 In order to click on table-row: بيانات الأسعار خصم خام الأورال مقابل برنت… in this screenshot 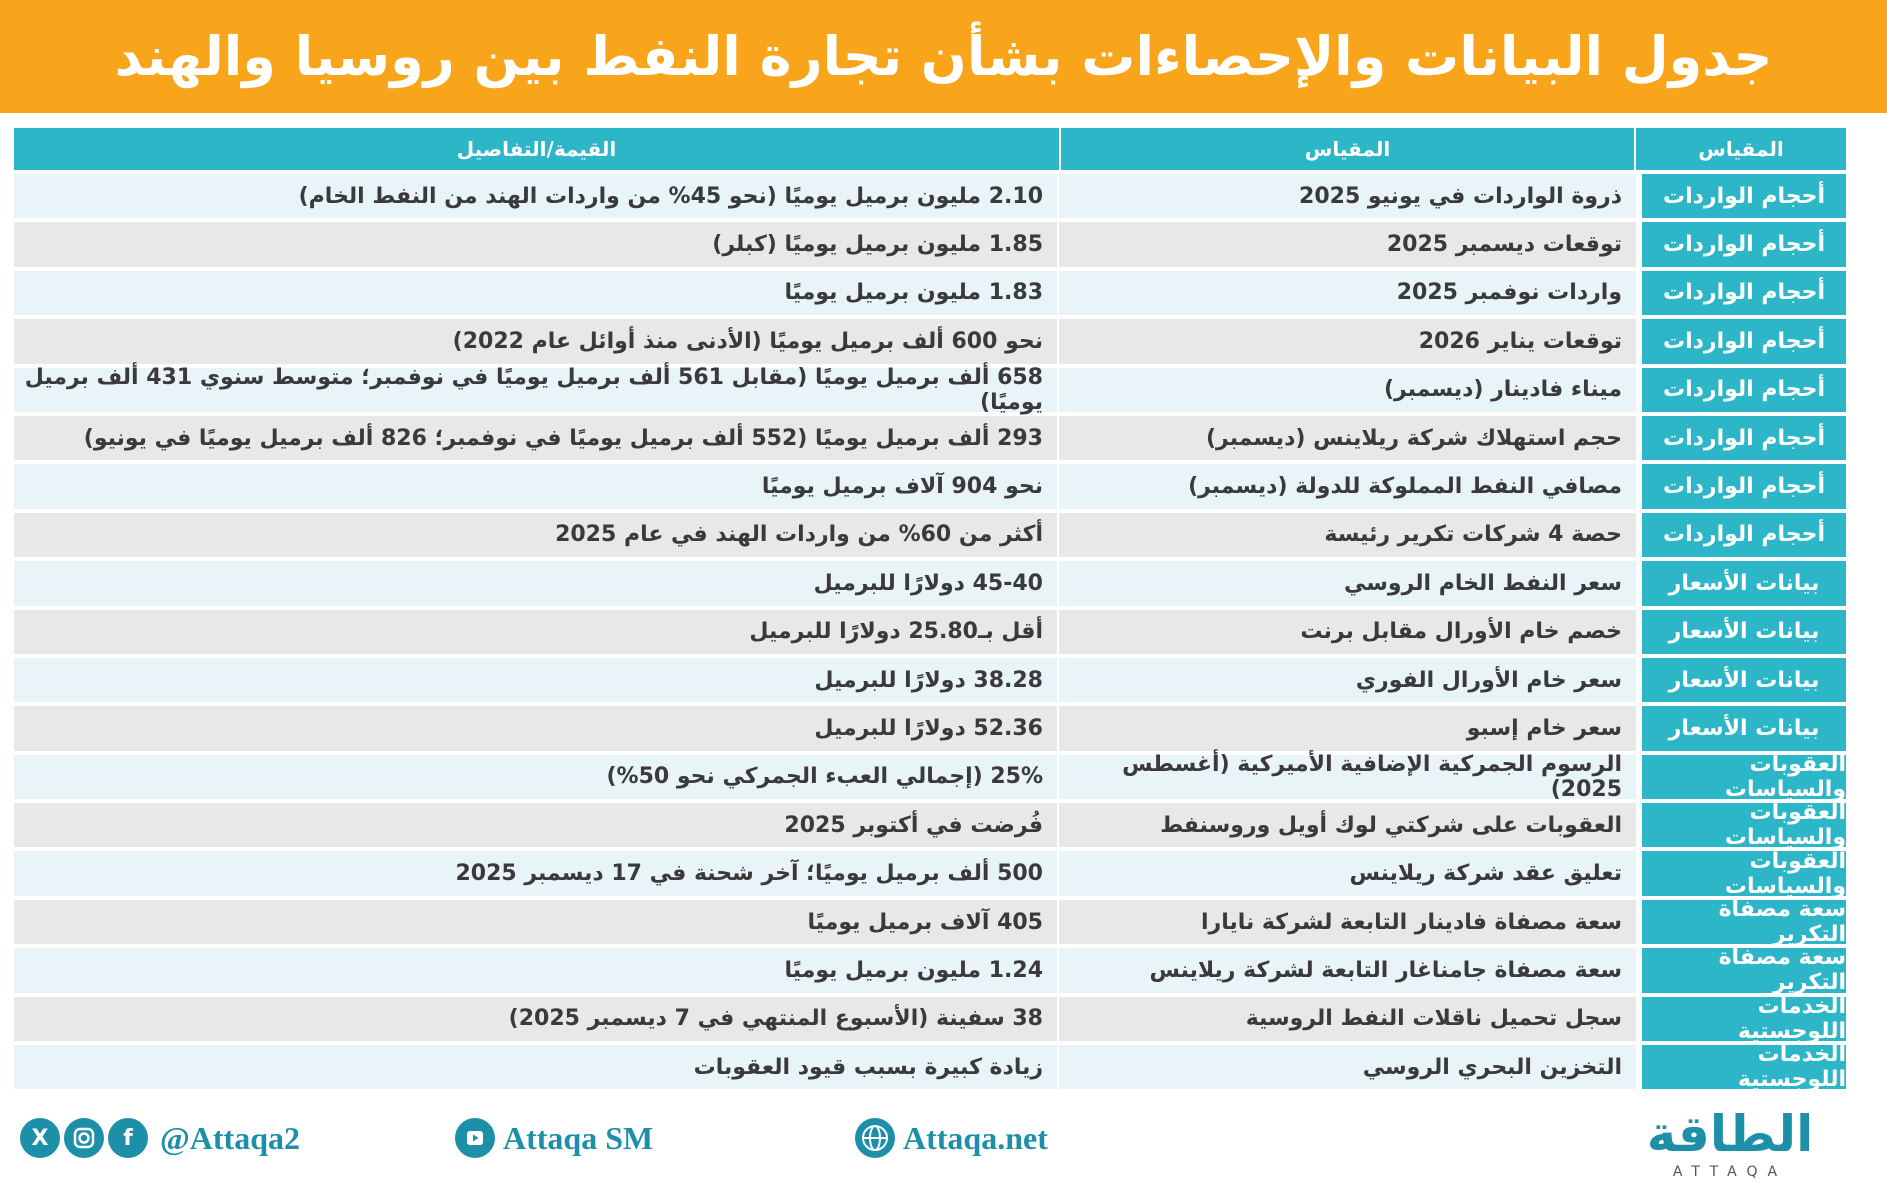, I will do `click(930, 631)`.